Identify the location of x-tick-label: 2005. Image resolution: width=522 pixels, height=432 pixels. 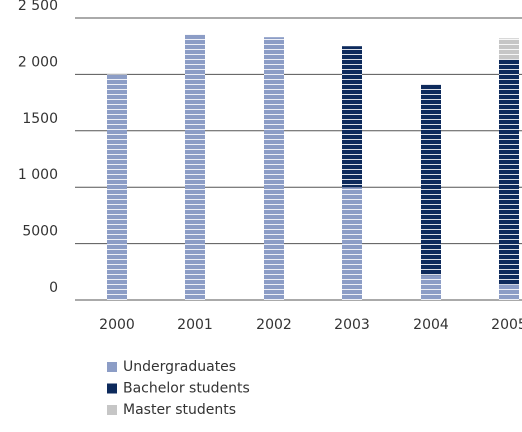
(506, 325).